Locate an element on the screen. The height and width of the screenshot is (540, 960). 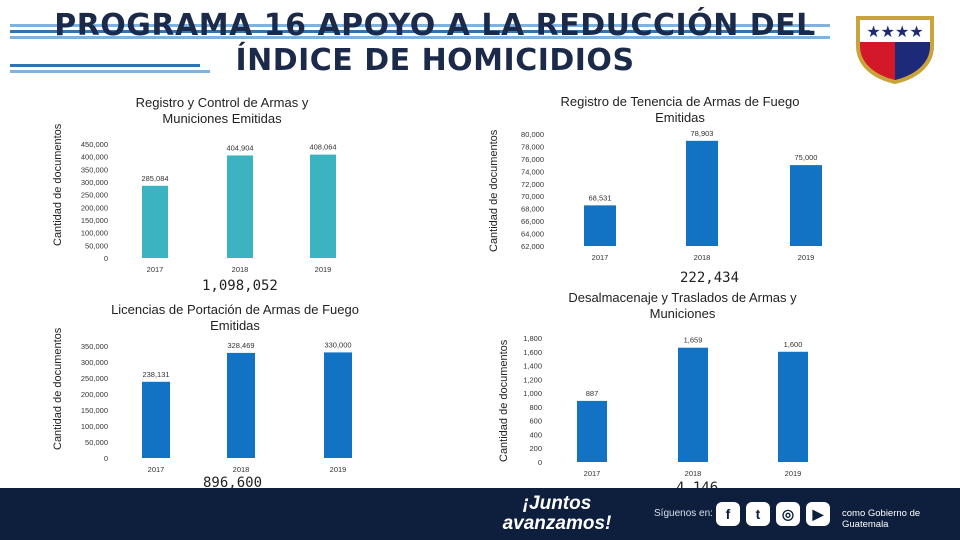
data-label: 75,000 is located at coordinates (806, 157).